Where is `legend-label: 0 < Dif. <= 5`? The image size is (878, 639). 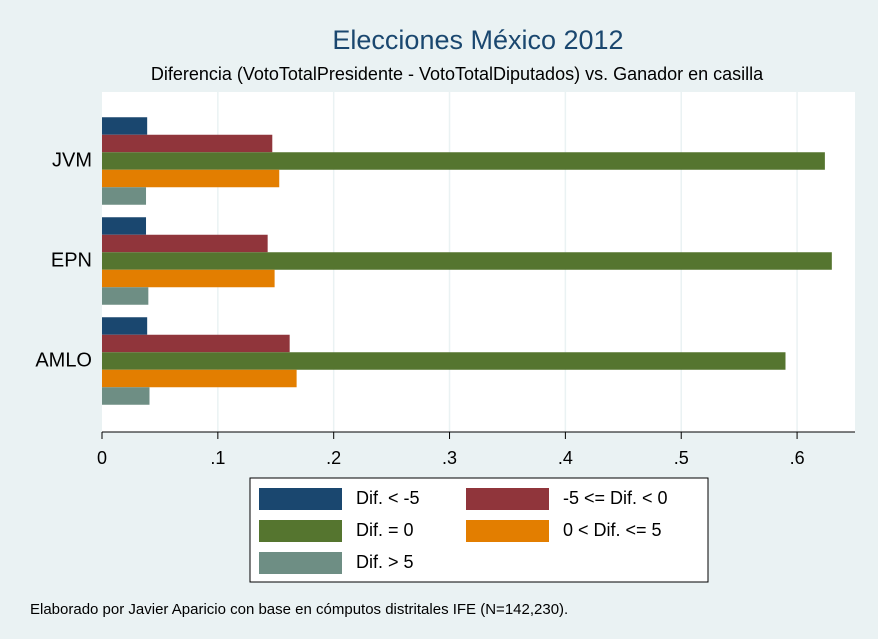
legend-label: 0 < Dif. <= 5 is located at coordinates (612, 530).